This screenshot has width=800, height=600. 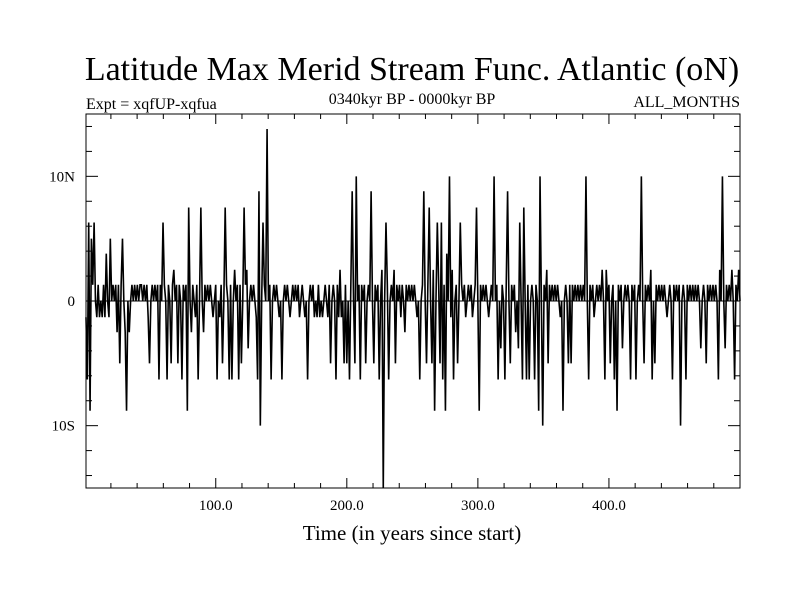 I want to click on chart-subtitle-experiment: Expt = xqfUP-xqfua, so click(x=151, y=104).